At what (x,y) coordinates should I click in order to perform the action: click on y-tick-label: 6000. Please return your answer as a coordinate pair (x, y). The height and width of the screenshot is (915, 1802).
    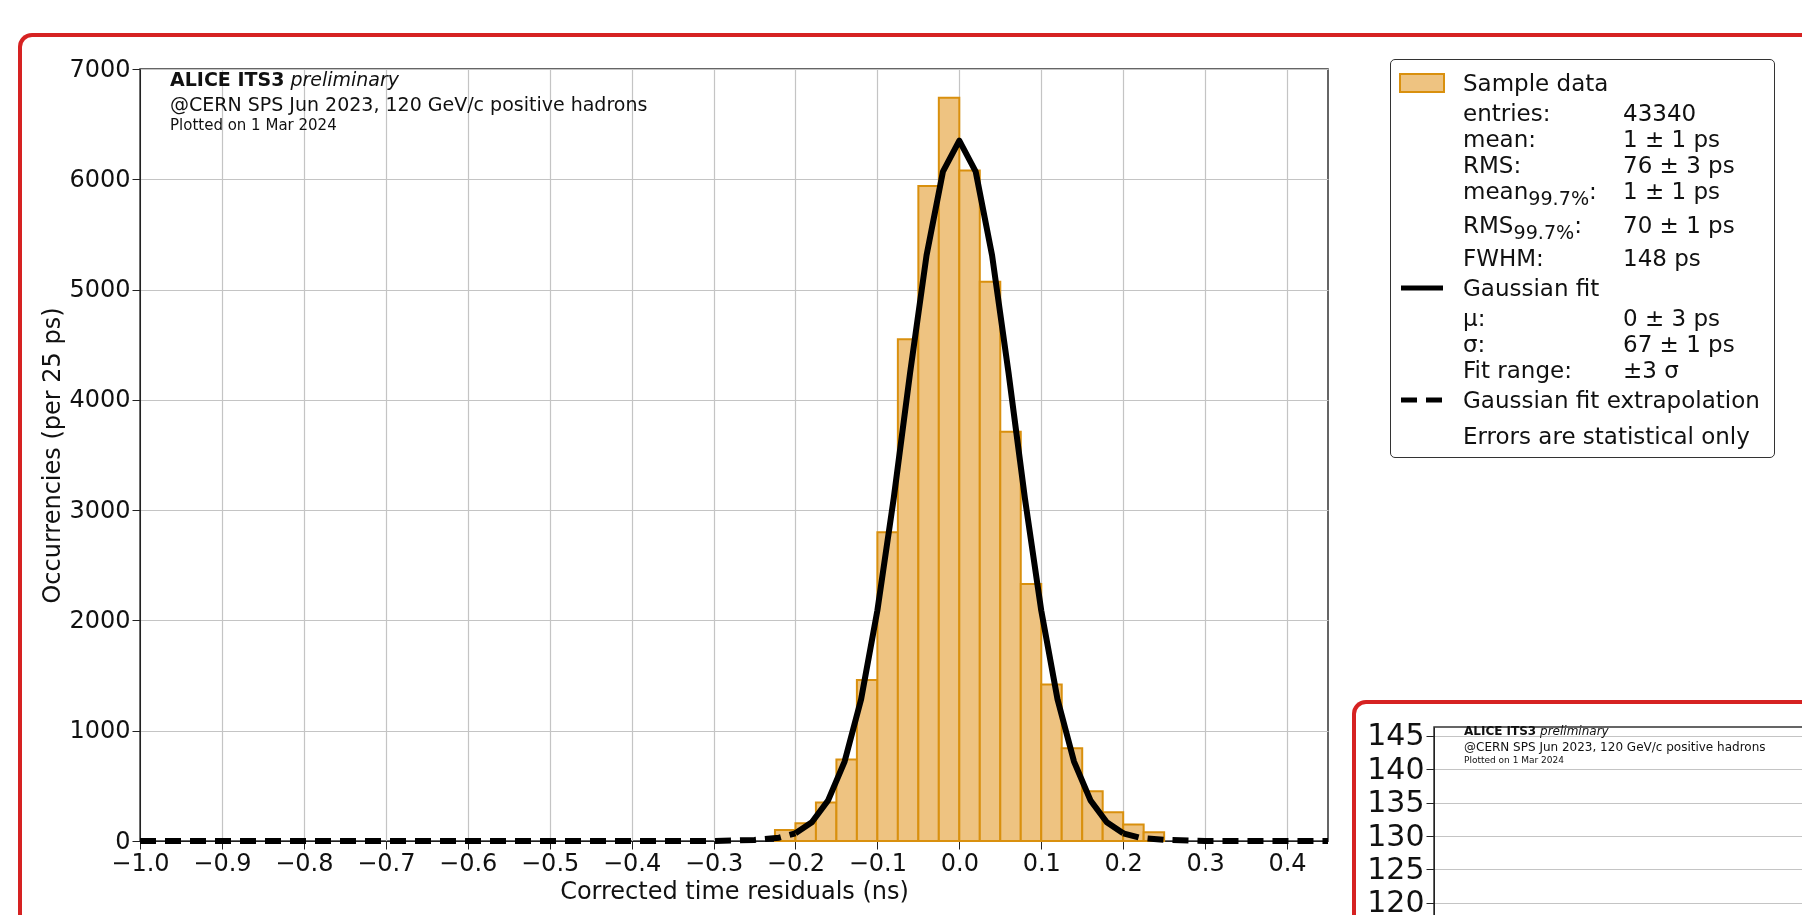
    Looking at the image, I should click on (100, 178).